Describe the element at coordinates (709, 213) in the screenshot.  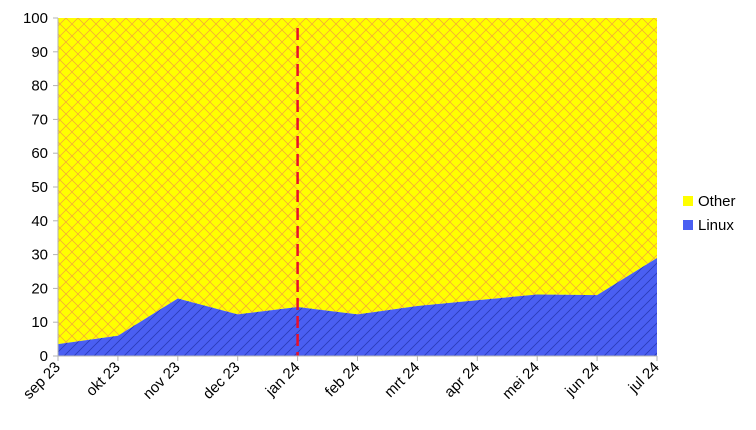
I see `legend: Other Linux` at that location.